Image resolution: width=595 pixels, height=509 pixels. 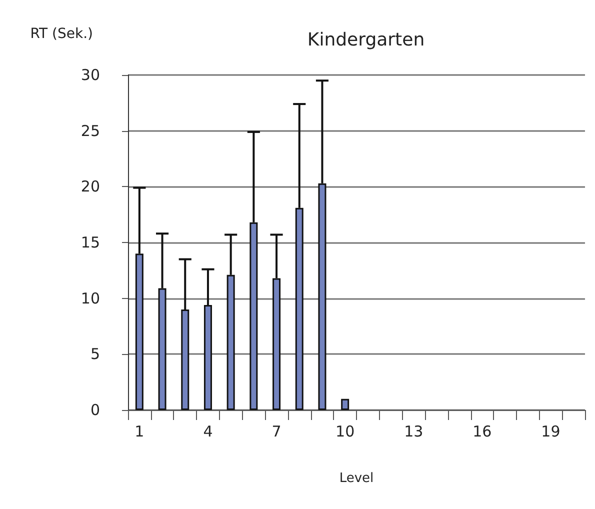 I want to click on x-tick-label: 10, so click(x=345, y=431).